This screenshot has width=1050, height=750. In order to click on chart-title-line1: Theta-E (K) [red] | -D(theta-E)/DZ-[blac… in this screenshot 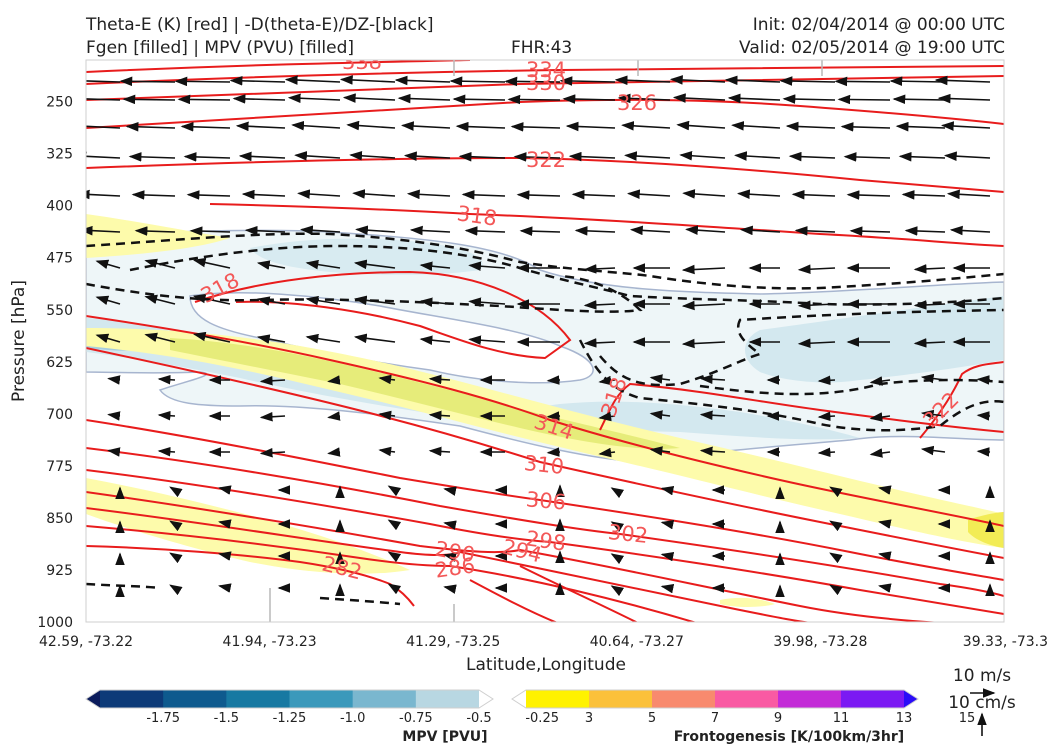, I will do `click(260, 25)`.